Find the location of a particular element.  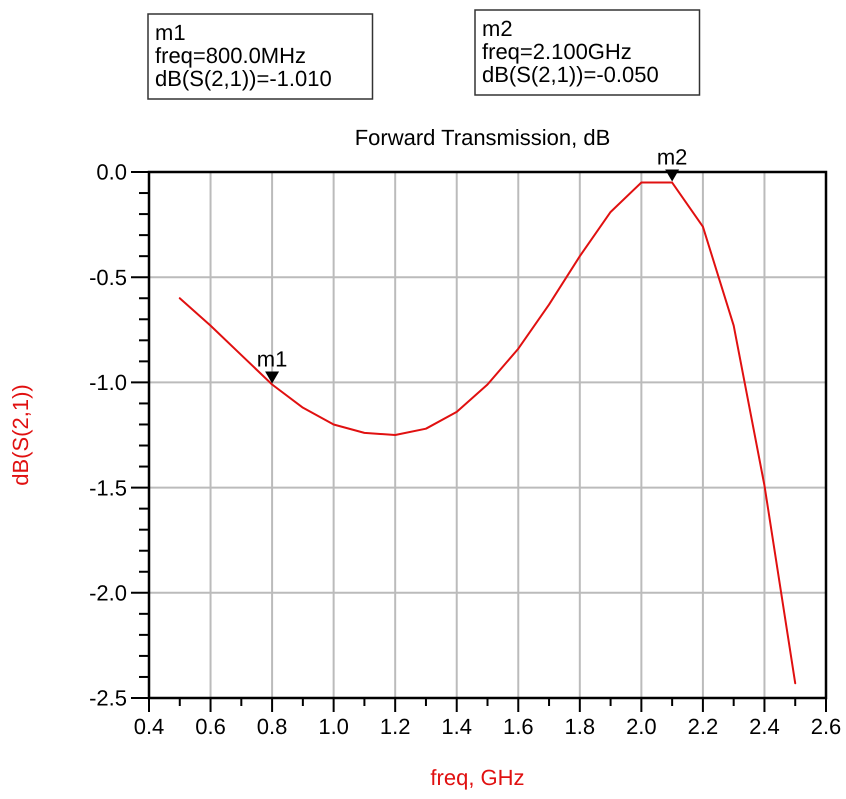

y-tick-label: -0.5 is located at coordinates (108, 277).